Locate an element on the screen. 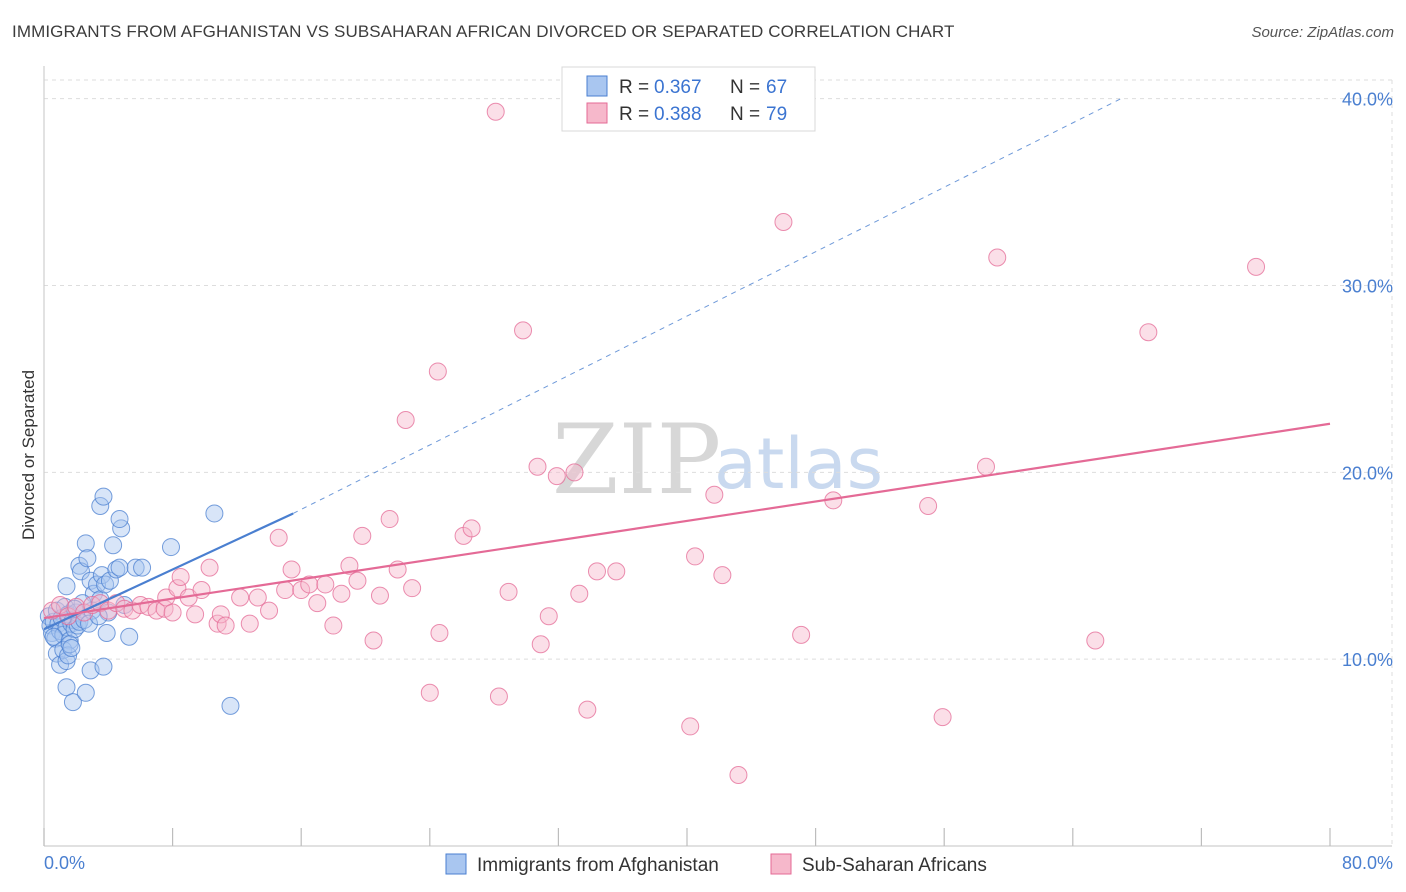  legend-swatch-pink is located at coordinates (597, 113).